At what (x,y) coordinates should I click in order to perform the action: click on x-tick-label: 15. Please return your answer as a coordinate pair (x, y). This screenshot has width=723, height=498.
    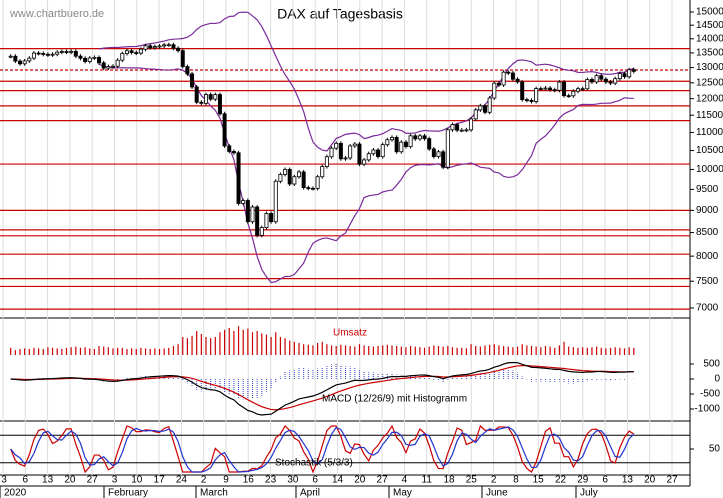
    Looking at the image, I should click on (539, 480).